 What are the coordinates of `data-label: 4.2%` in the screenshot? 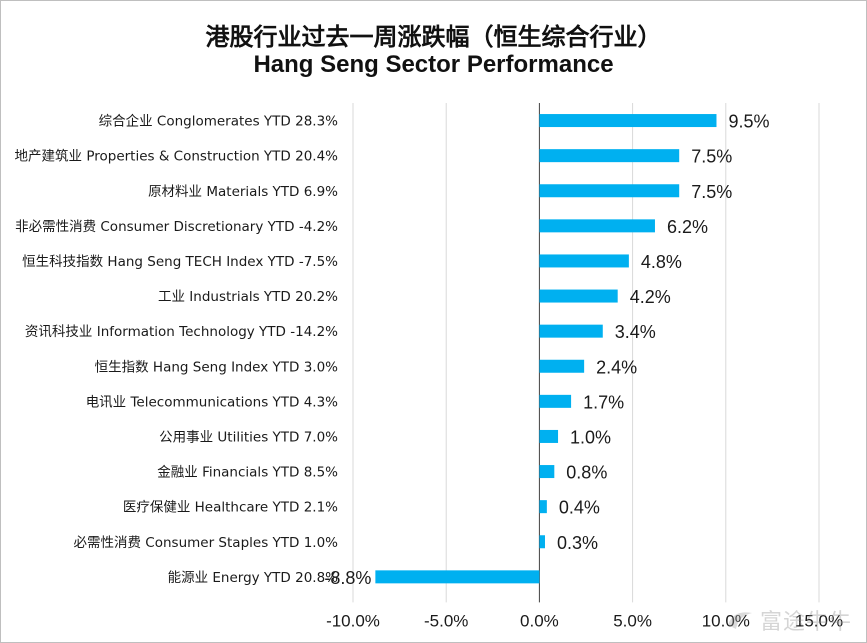 It's located at (650, 297).